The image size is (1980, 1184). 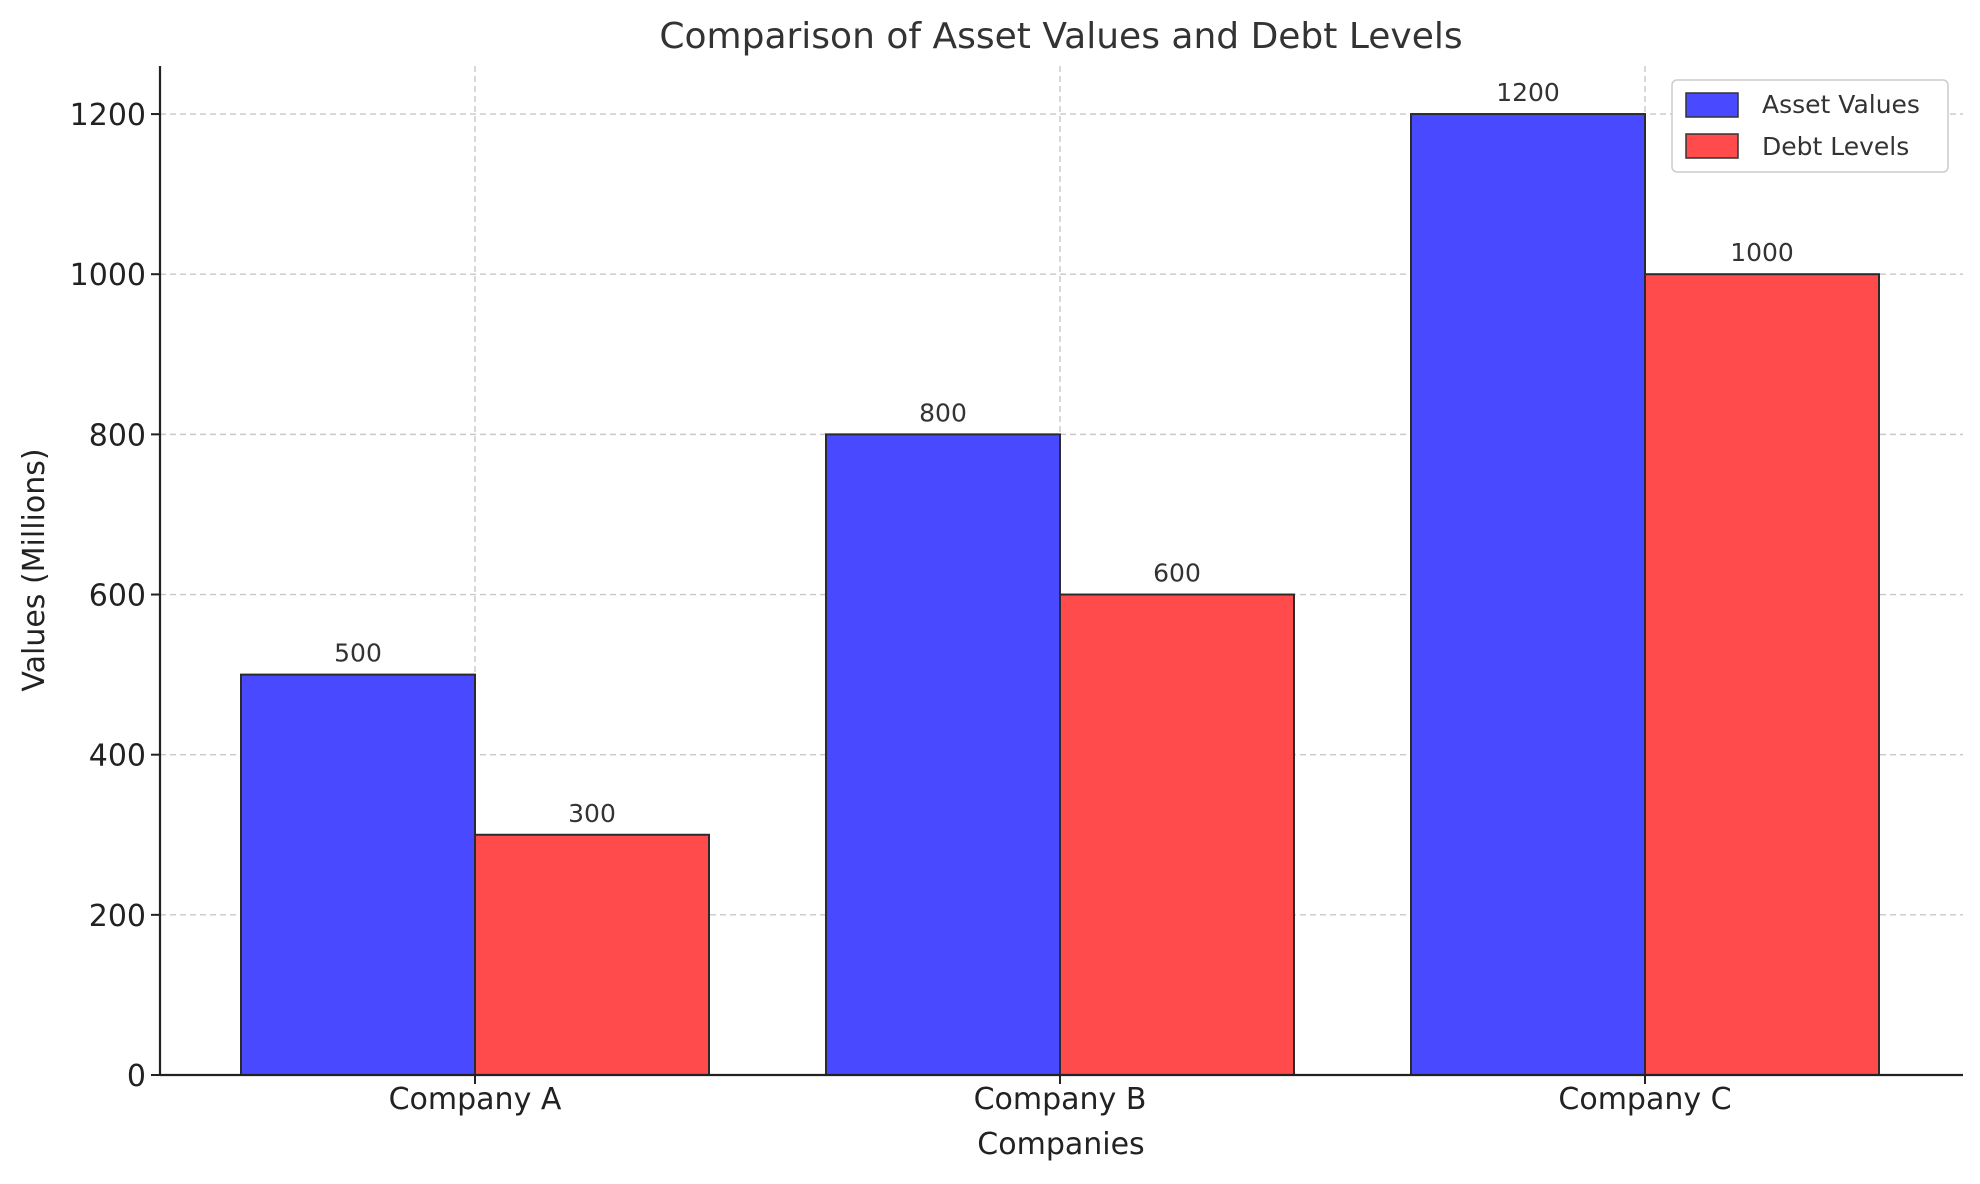 I want to click on bar-asset-values-company-a, so click(x=358, y=874).